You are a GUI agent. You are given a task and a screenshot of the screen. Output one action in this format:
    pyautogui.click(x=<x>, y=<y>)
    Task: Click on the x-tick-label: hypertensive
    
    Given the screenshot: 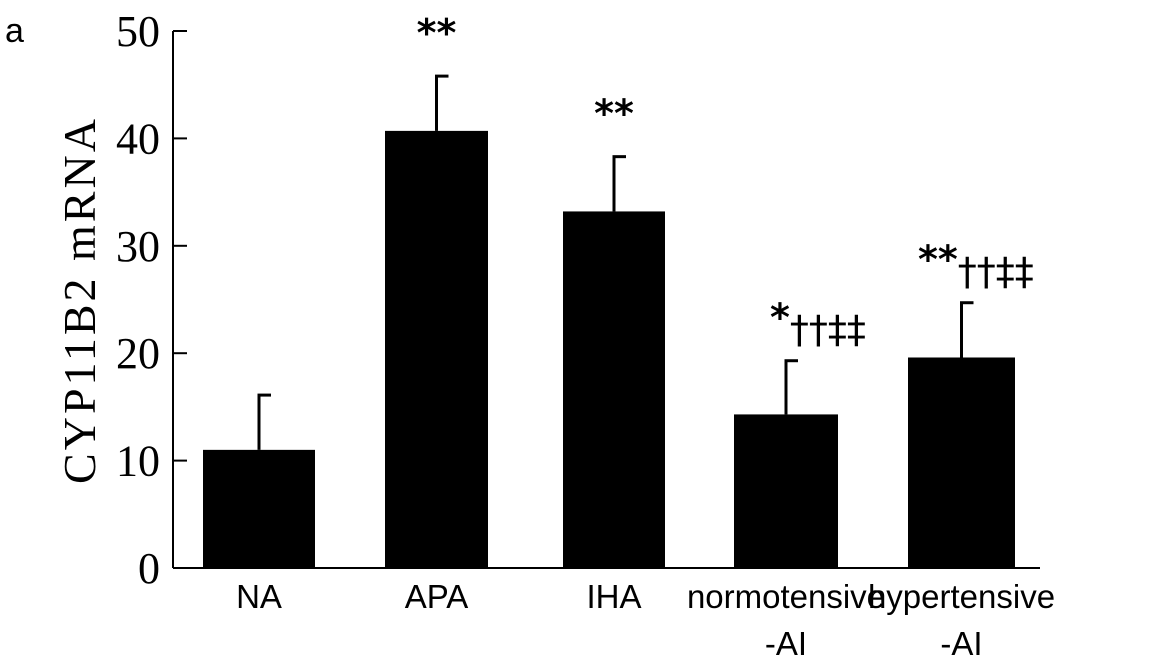 What is the action you would take?
    pyautogui.click(x=961, y=596)
    